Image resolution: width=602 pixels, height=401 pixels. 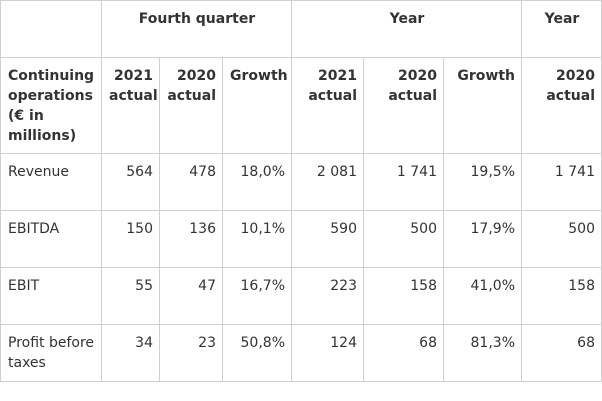 What do you see at coordinates (482, 353) in the screenshot?
I see `y-growth-value: 81,3%` at bounding box center [482, 353].